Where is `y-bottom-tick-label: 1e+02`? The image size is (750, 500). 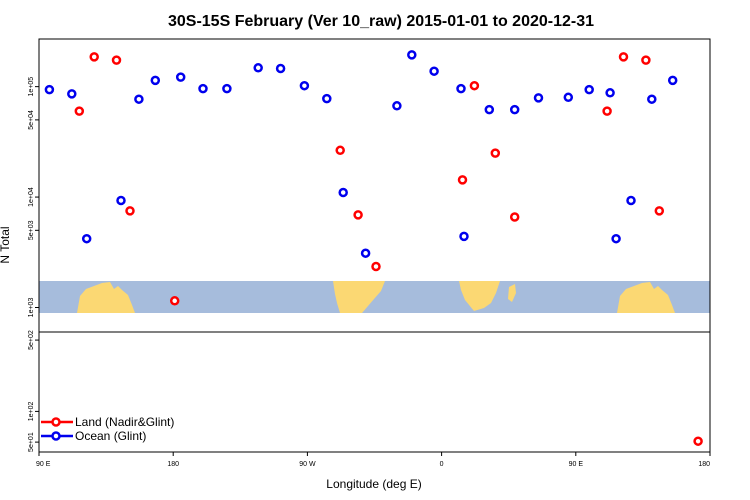 y-bottom-tick-label: 1e+02 is located at coordinates (31, 411).